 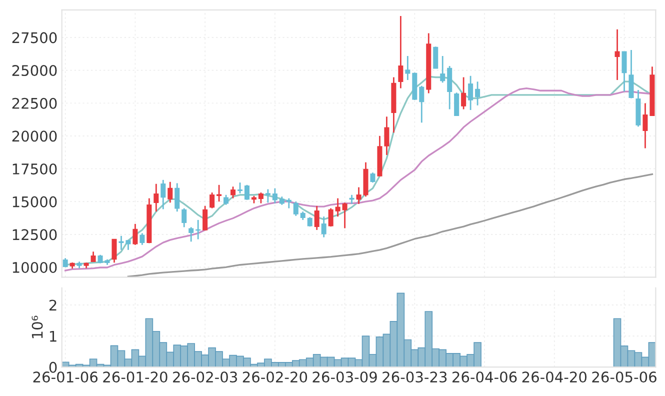 What do you see at coordinates (53, 336) in the screenshot?
I see `y-tick-label: 1` at bounding box center [53, 336].